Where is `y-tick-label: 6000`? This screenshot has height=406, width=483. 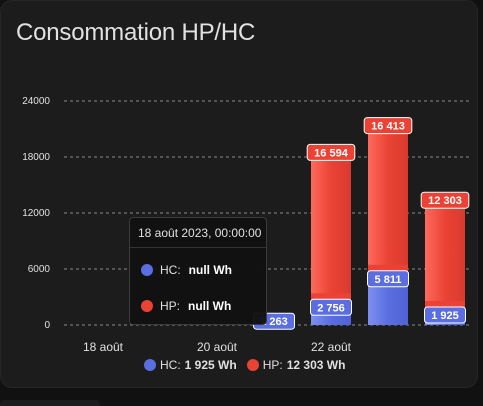
y-tick-label: 6000 is located at coordinates (39, 269).